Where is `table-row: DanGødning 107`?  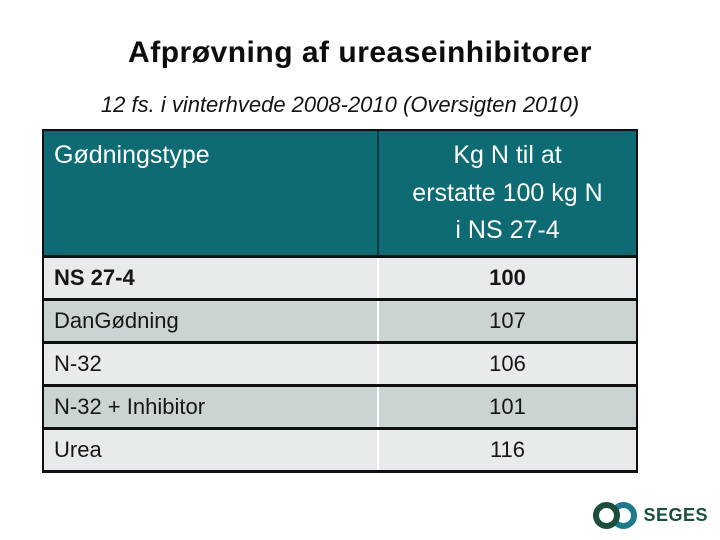 table-row: DanGødning 107 is located at coordinates (340, 319).